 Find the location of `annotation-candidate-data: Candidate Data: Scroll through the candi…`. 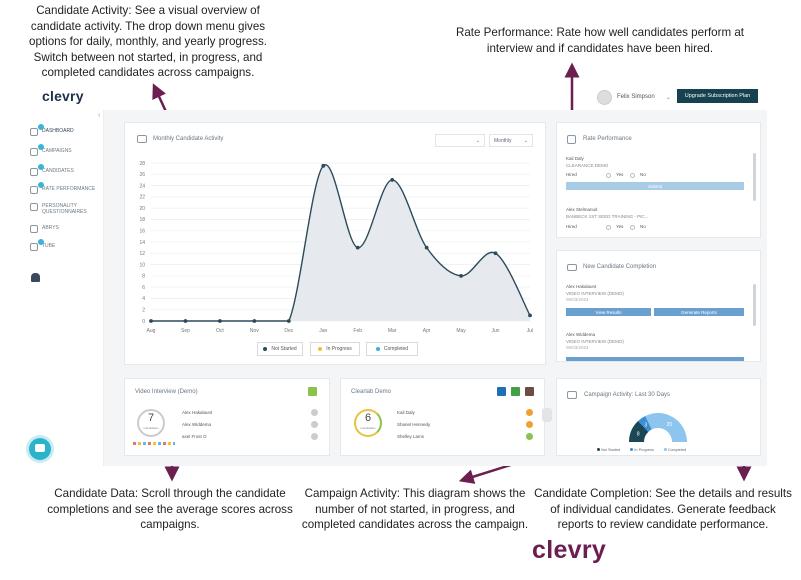

annotation-candidate-data: Candidate Data: Scroll through the candi… is located at coordinates (170, 509).